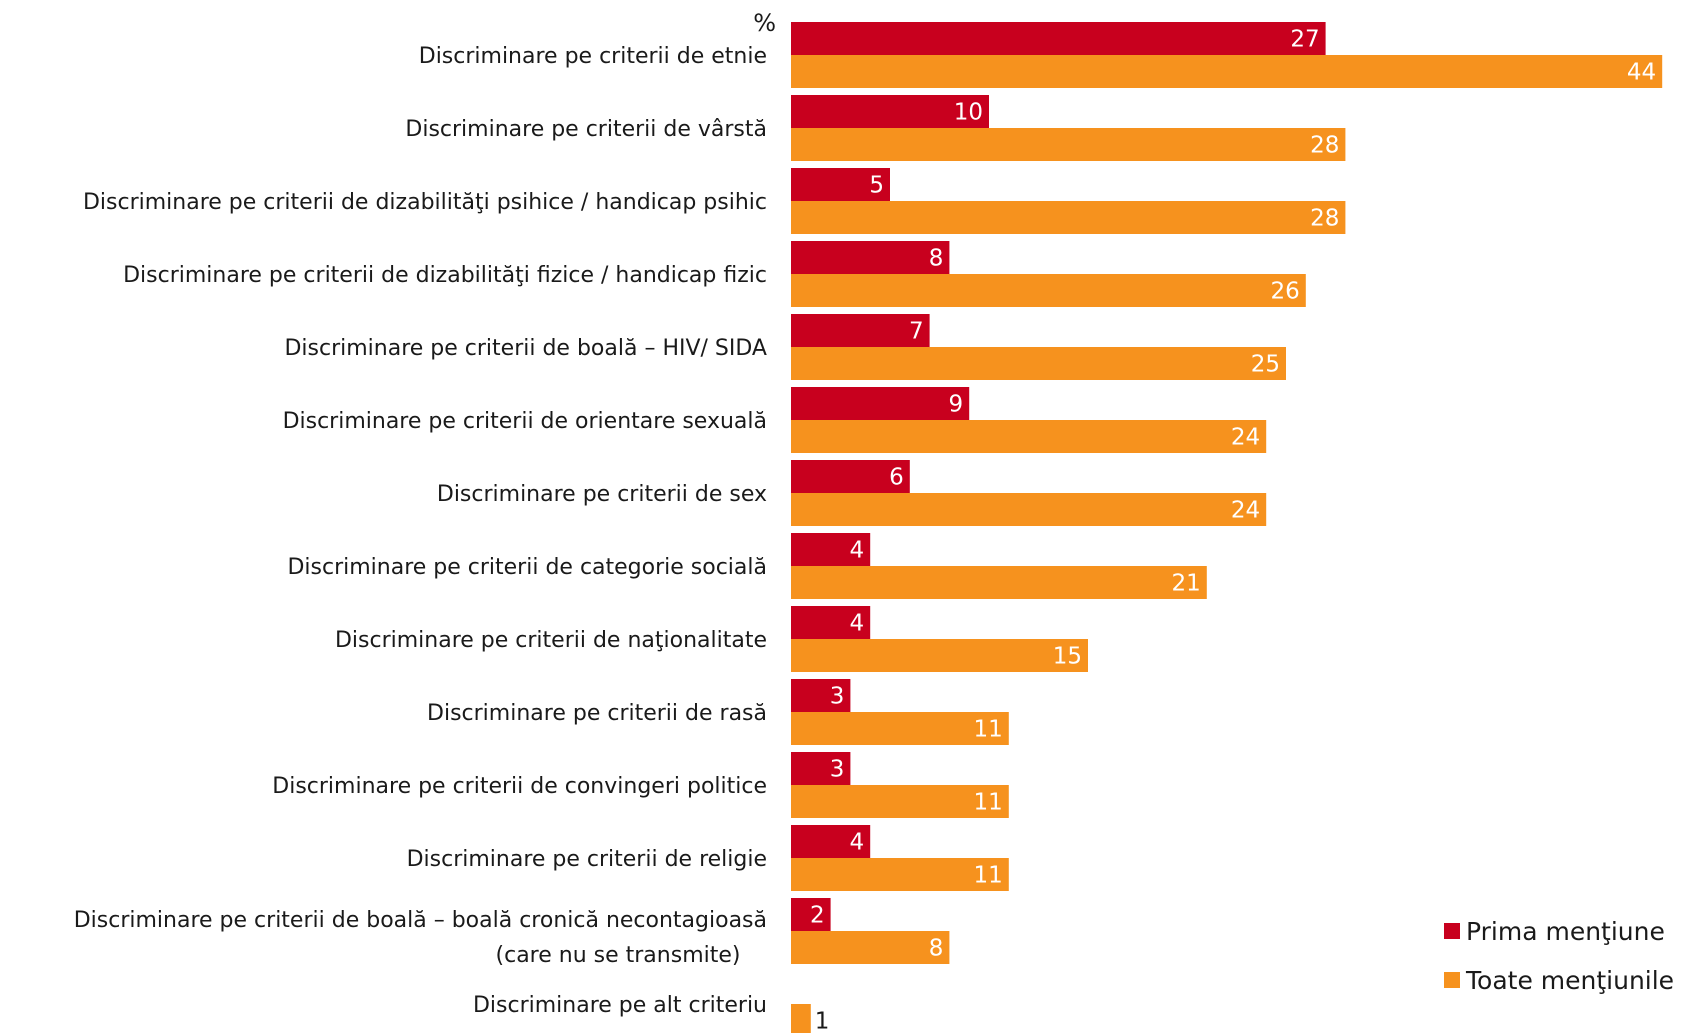 Image resolution: width=1695 pixels, height=1033 pixels. I want to click on category-label: Discriminare pe alt criteriu, so click(620, 1005).